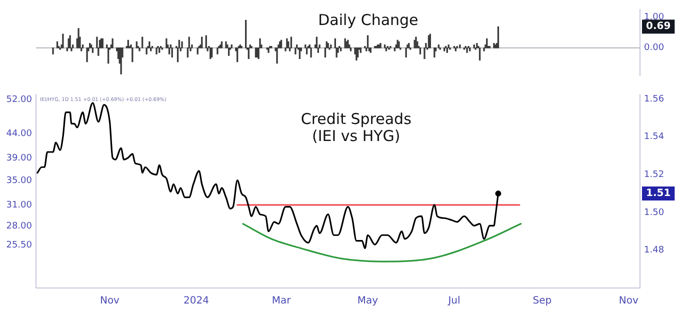 Image resolution: width=680 pixels, height=322 pixels. Describe the element at coordinates (453, 301) in the screenshot. I see `x-tick-label: Jul` at that location.